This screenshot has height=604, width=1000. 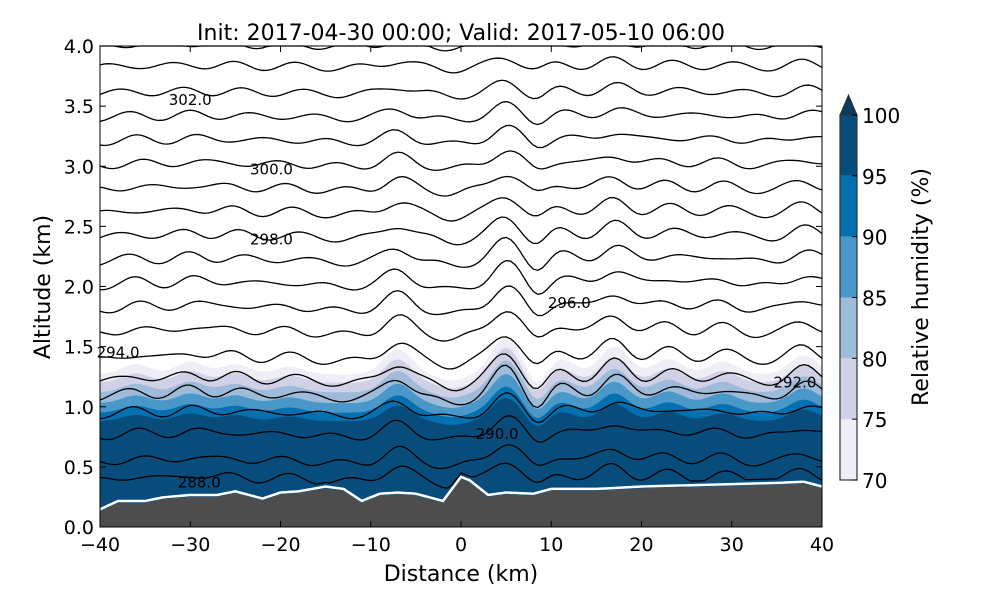 What do you see at coordinates (641, 545) in the screenshot?
I see `x-tick-label: 20` at bounding box center [641, 545].